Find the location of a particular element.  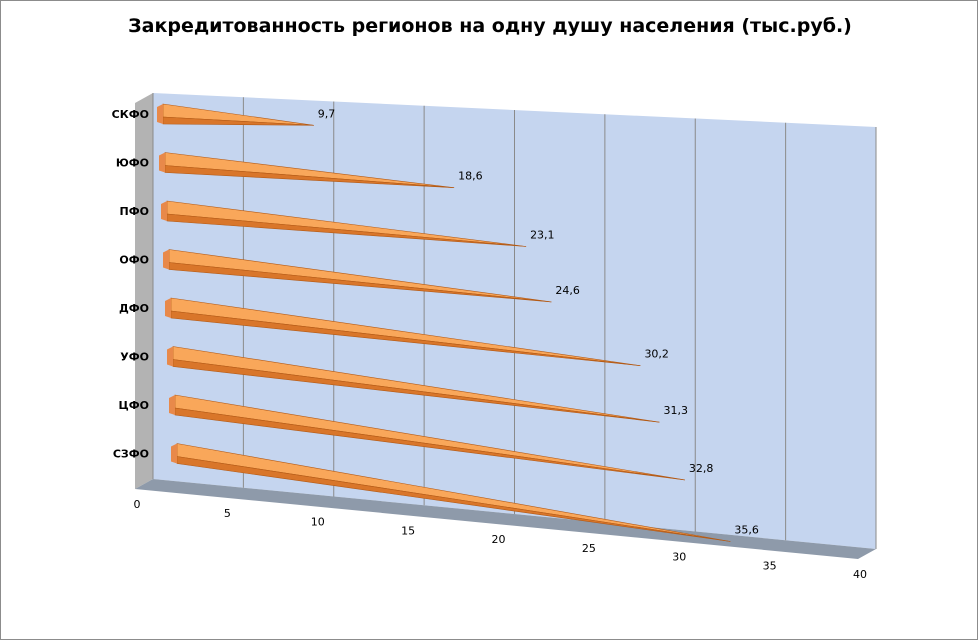

bar-base-ЮФО is located at coordinates (162, 162).